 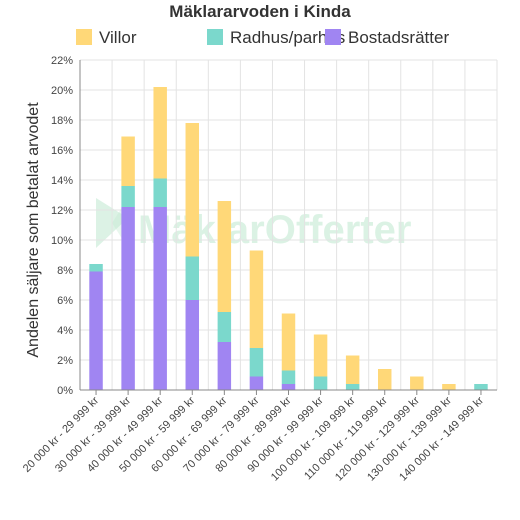 I want to click on y-axis-tick-labels: 0% 2% 4% 6% 8% 10% 12% 14% 16% 18% 20% 22%, so click(x=62, y=226).